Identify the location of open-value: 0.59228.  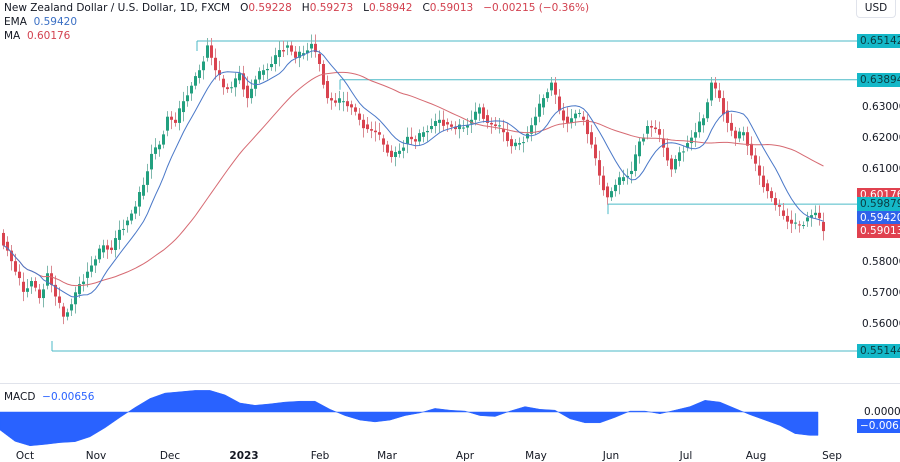
(270, 8).